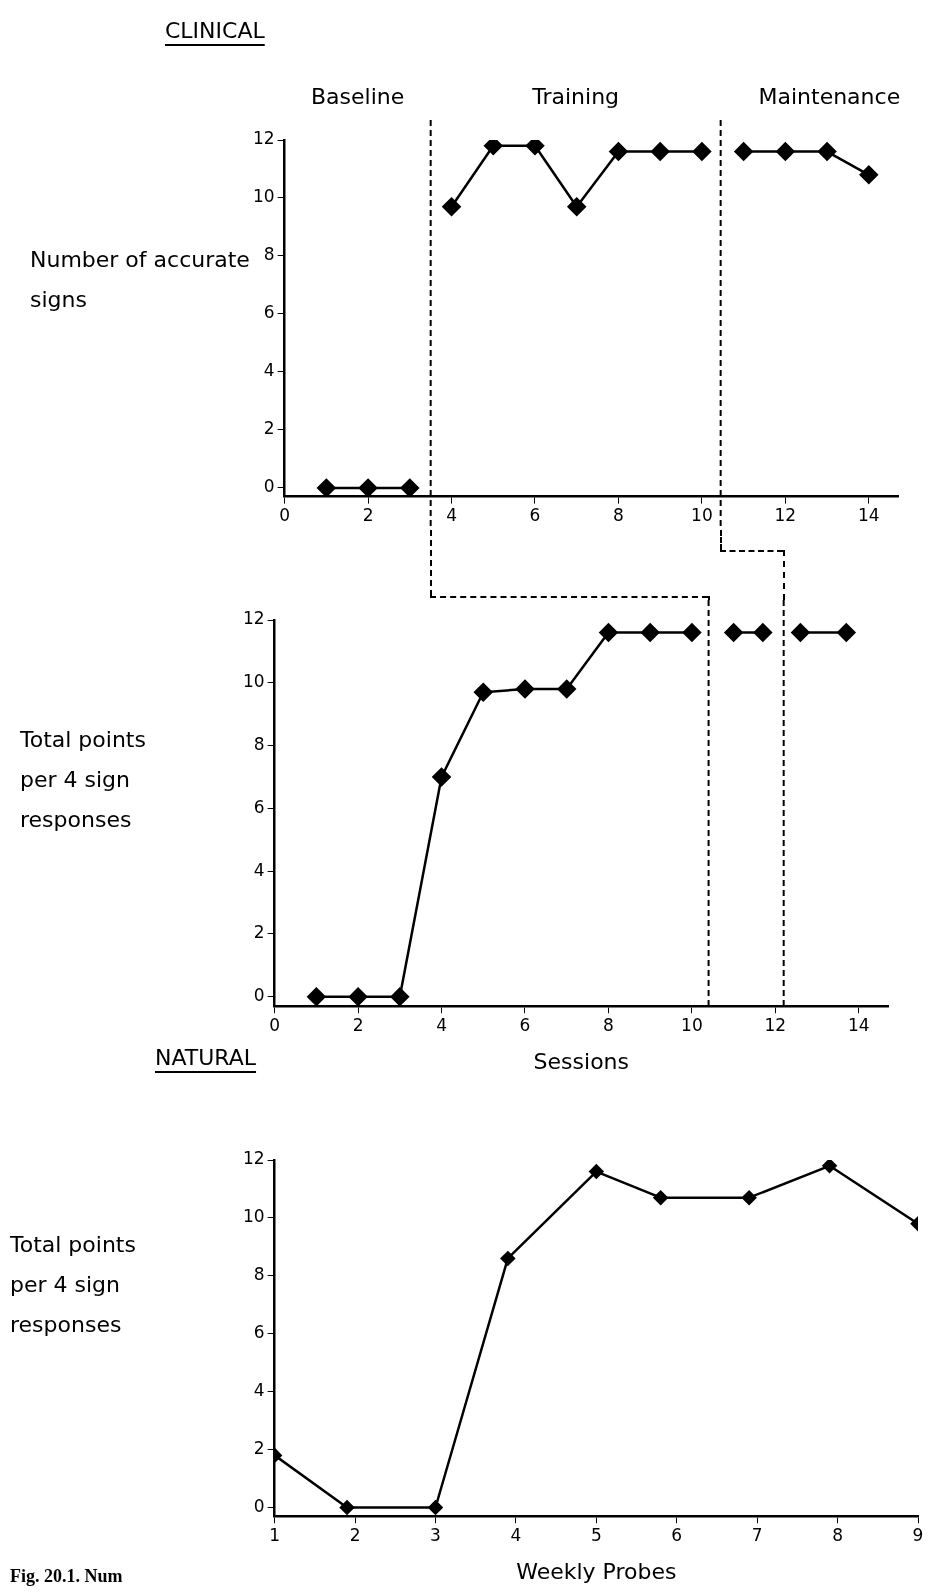  What do you see at coordinates (829, 96) in the screenshot?
I see `text: Maintenance` at bounding box center [829, 96].